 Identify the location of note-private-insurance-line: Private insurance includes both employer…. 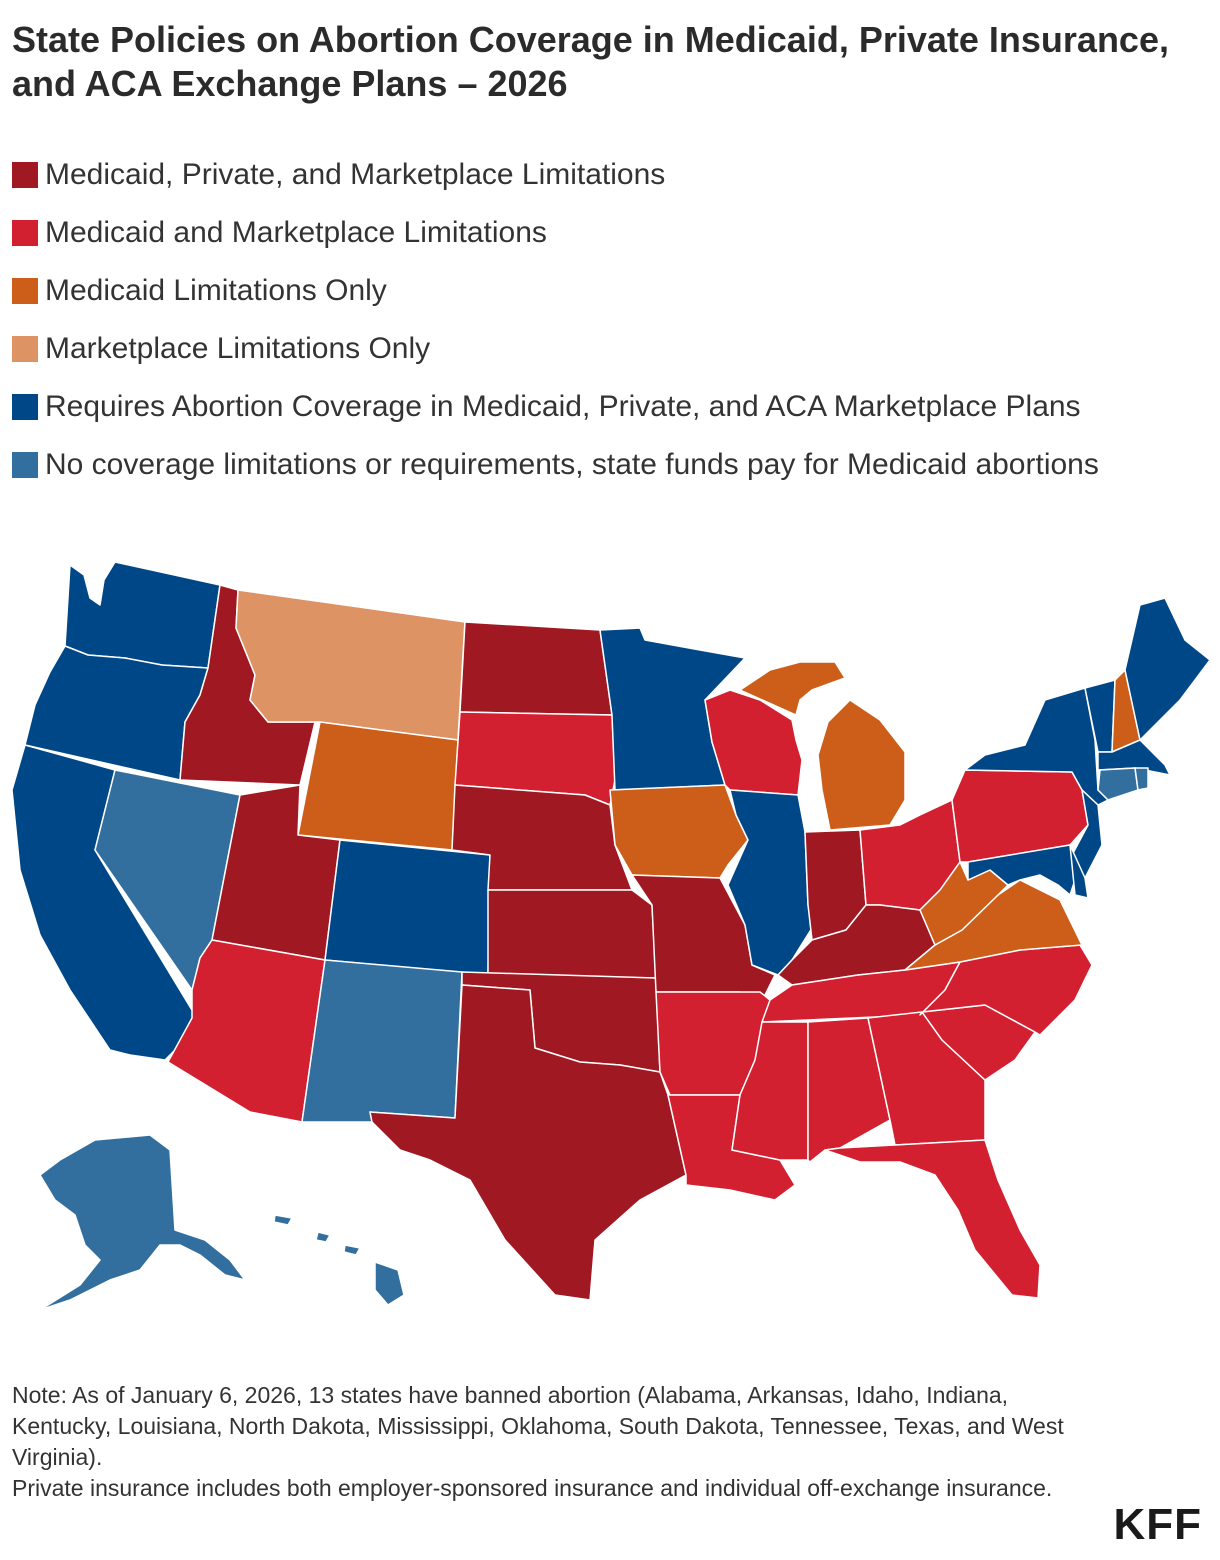
(532, 1488).